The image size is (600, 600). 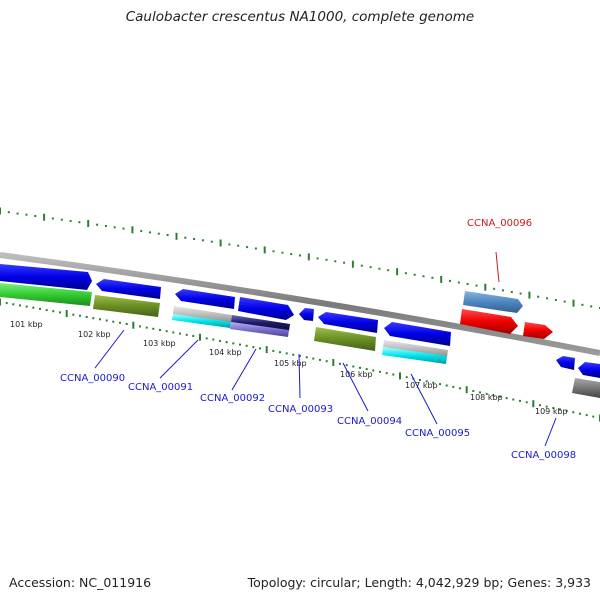 I want to click on tick-label: 103 kbp, so click(x=159, y=343).